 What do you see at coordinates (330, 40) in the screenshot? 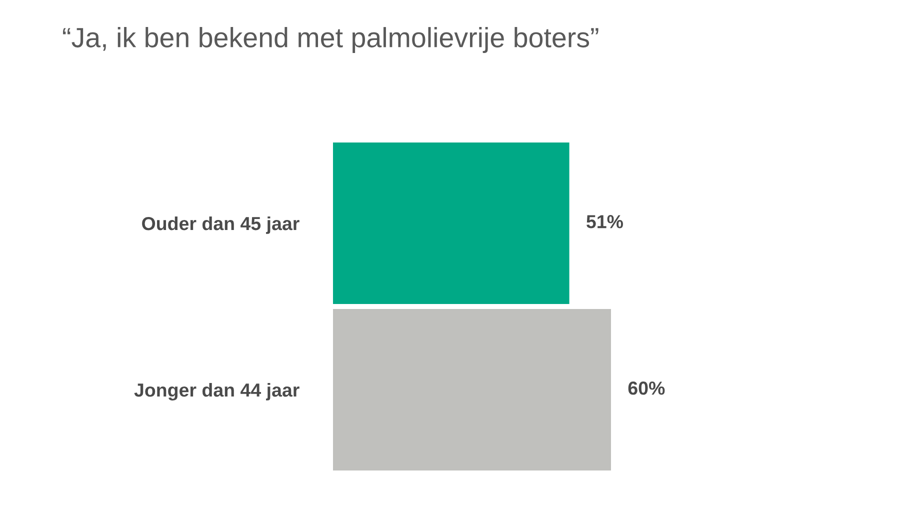
I see `chart-title: “Ja, ik ben bekend met palmolievrije boters”` at bounding box center [330, 40].